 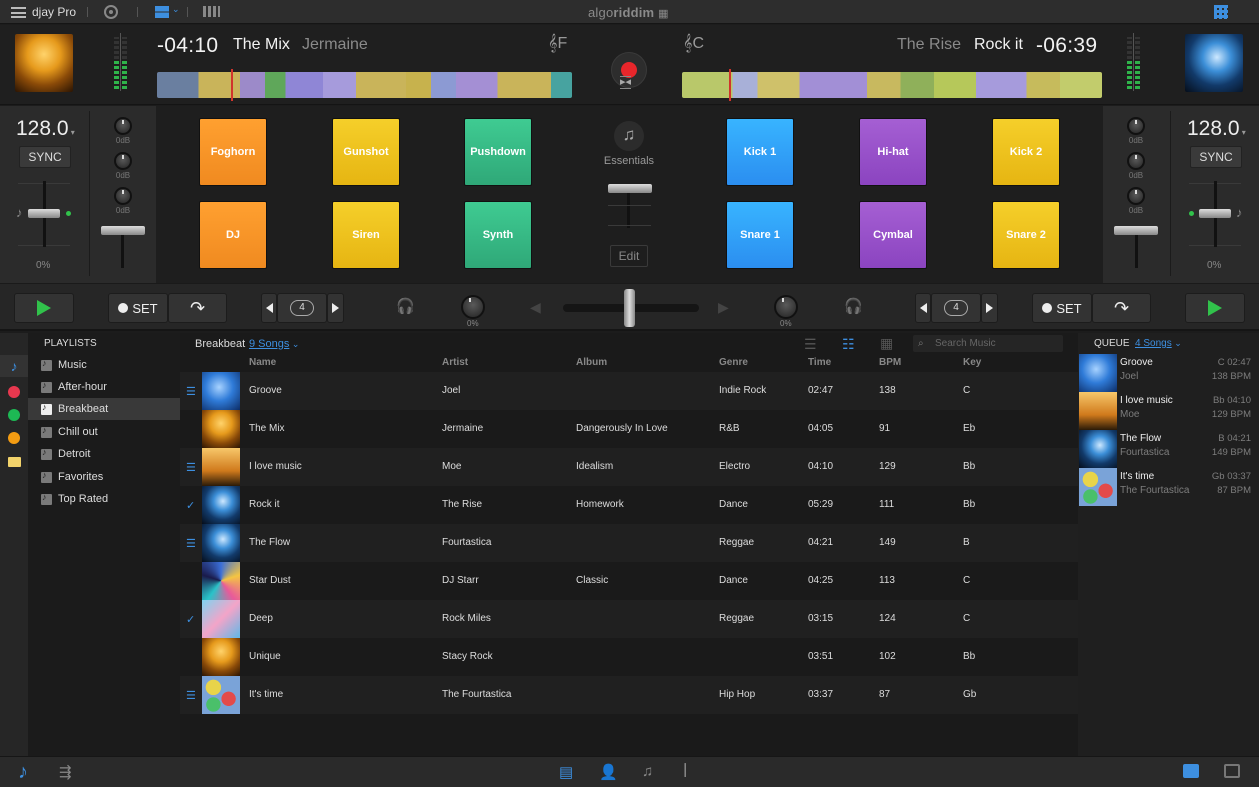 I want to click on song-count-dropdown: 9 Songs ⌄, so click(x=274, y=344).